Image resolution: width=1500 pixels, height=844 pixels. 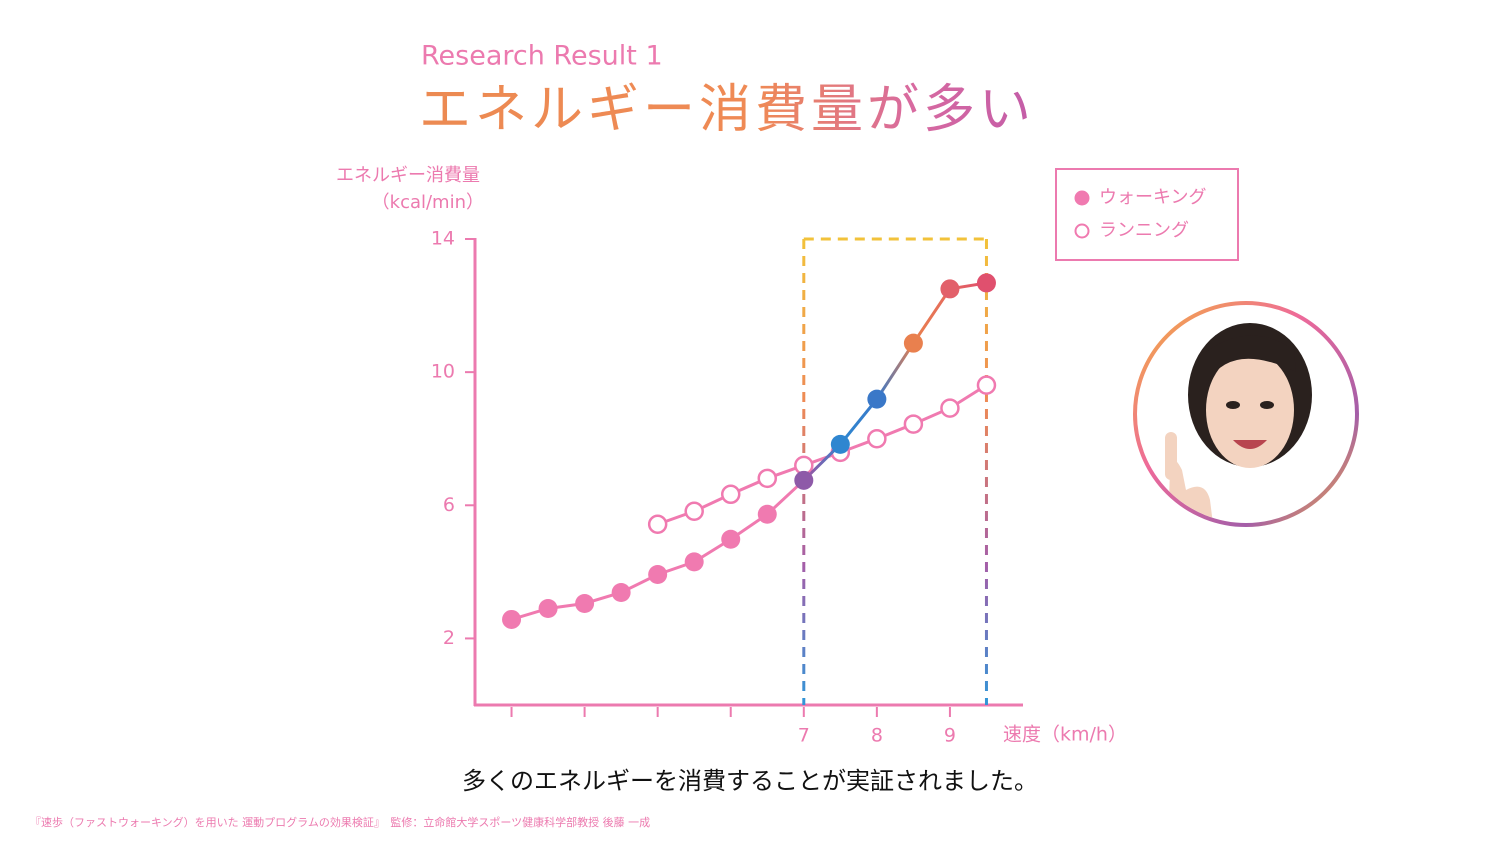 I want to click on legend-label: ランニング, so click(x=1144, y=230).